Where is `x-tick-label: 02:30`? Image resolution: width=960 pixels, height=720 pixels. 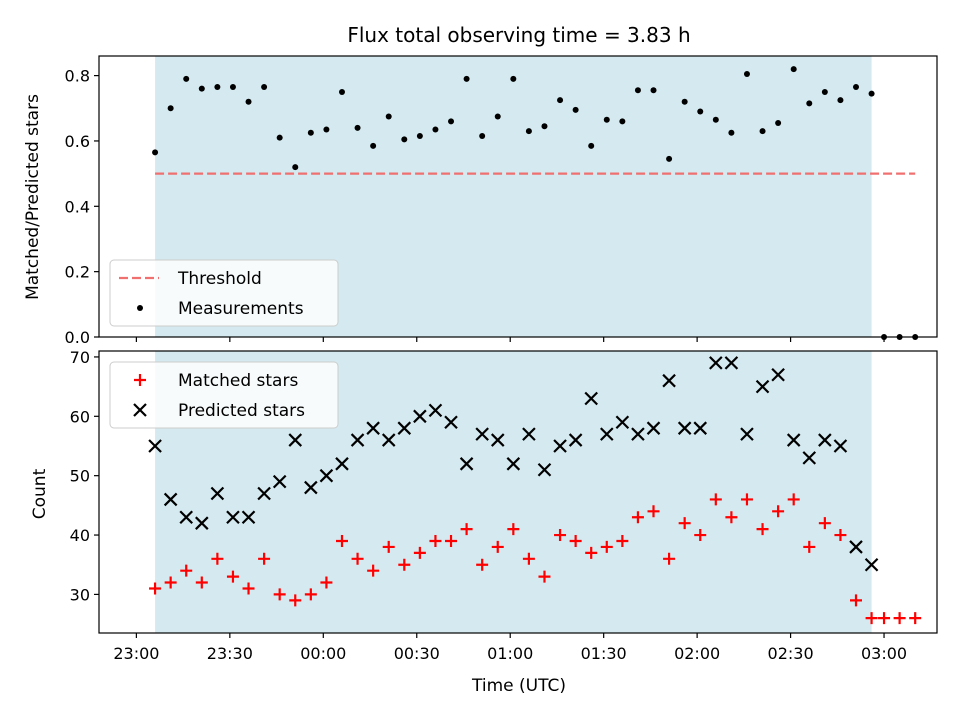
x-tick-label: 02:30 is located at coordinates (791, 653).